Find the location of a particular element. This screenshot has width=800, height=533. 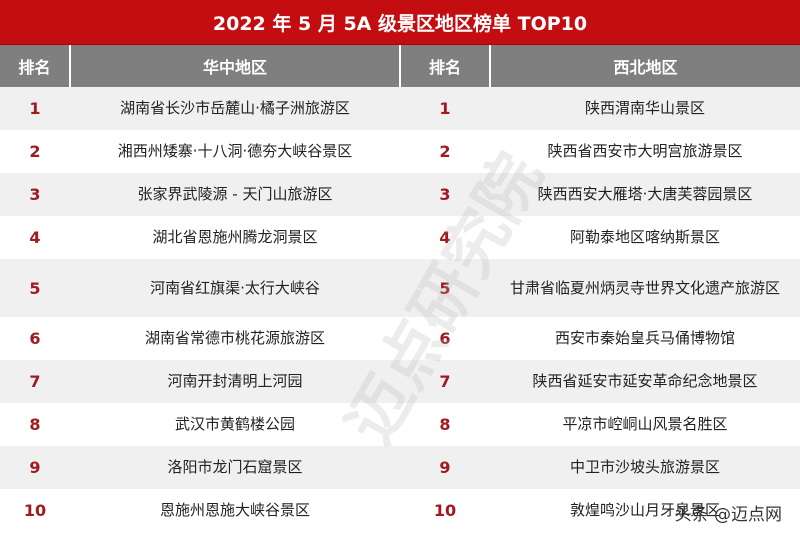

table-row: 2 湘西州矮寨·十八洞·德夯大峡谷景区 2 陕西省西安市大明宫旅游景区 is located at coordinates (400, 151).